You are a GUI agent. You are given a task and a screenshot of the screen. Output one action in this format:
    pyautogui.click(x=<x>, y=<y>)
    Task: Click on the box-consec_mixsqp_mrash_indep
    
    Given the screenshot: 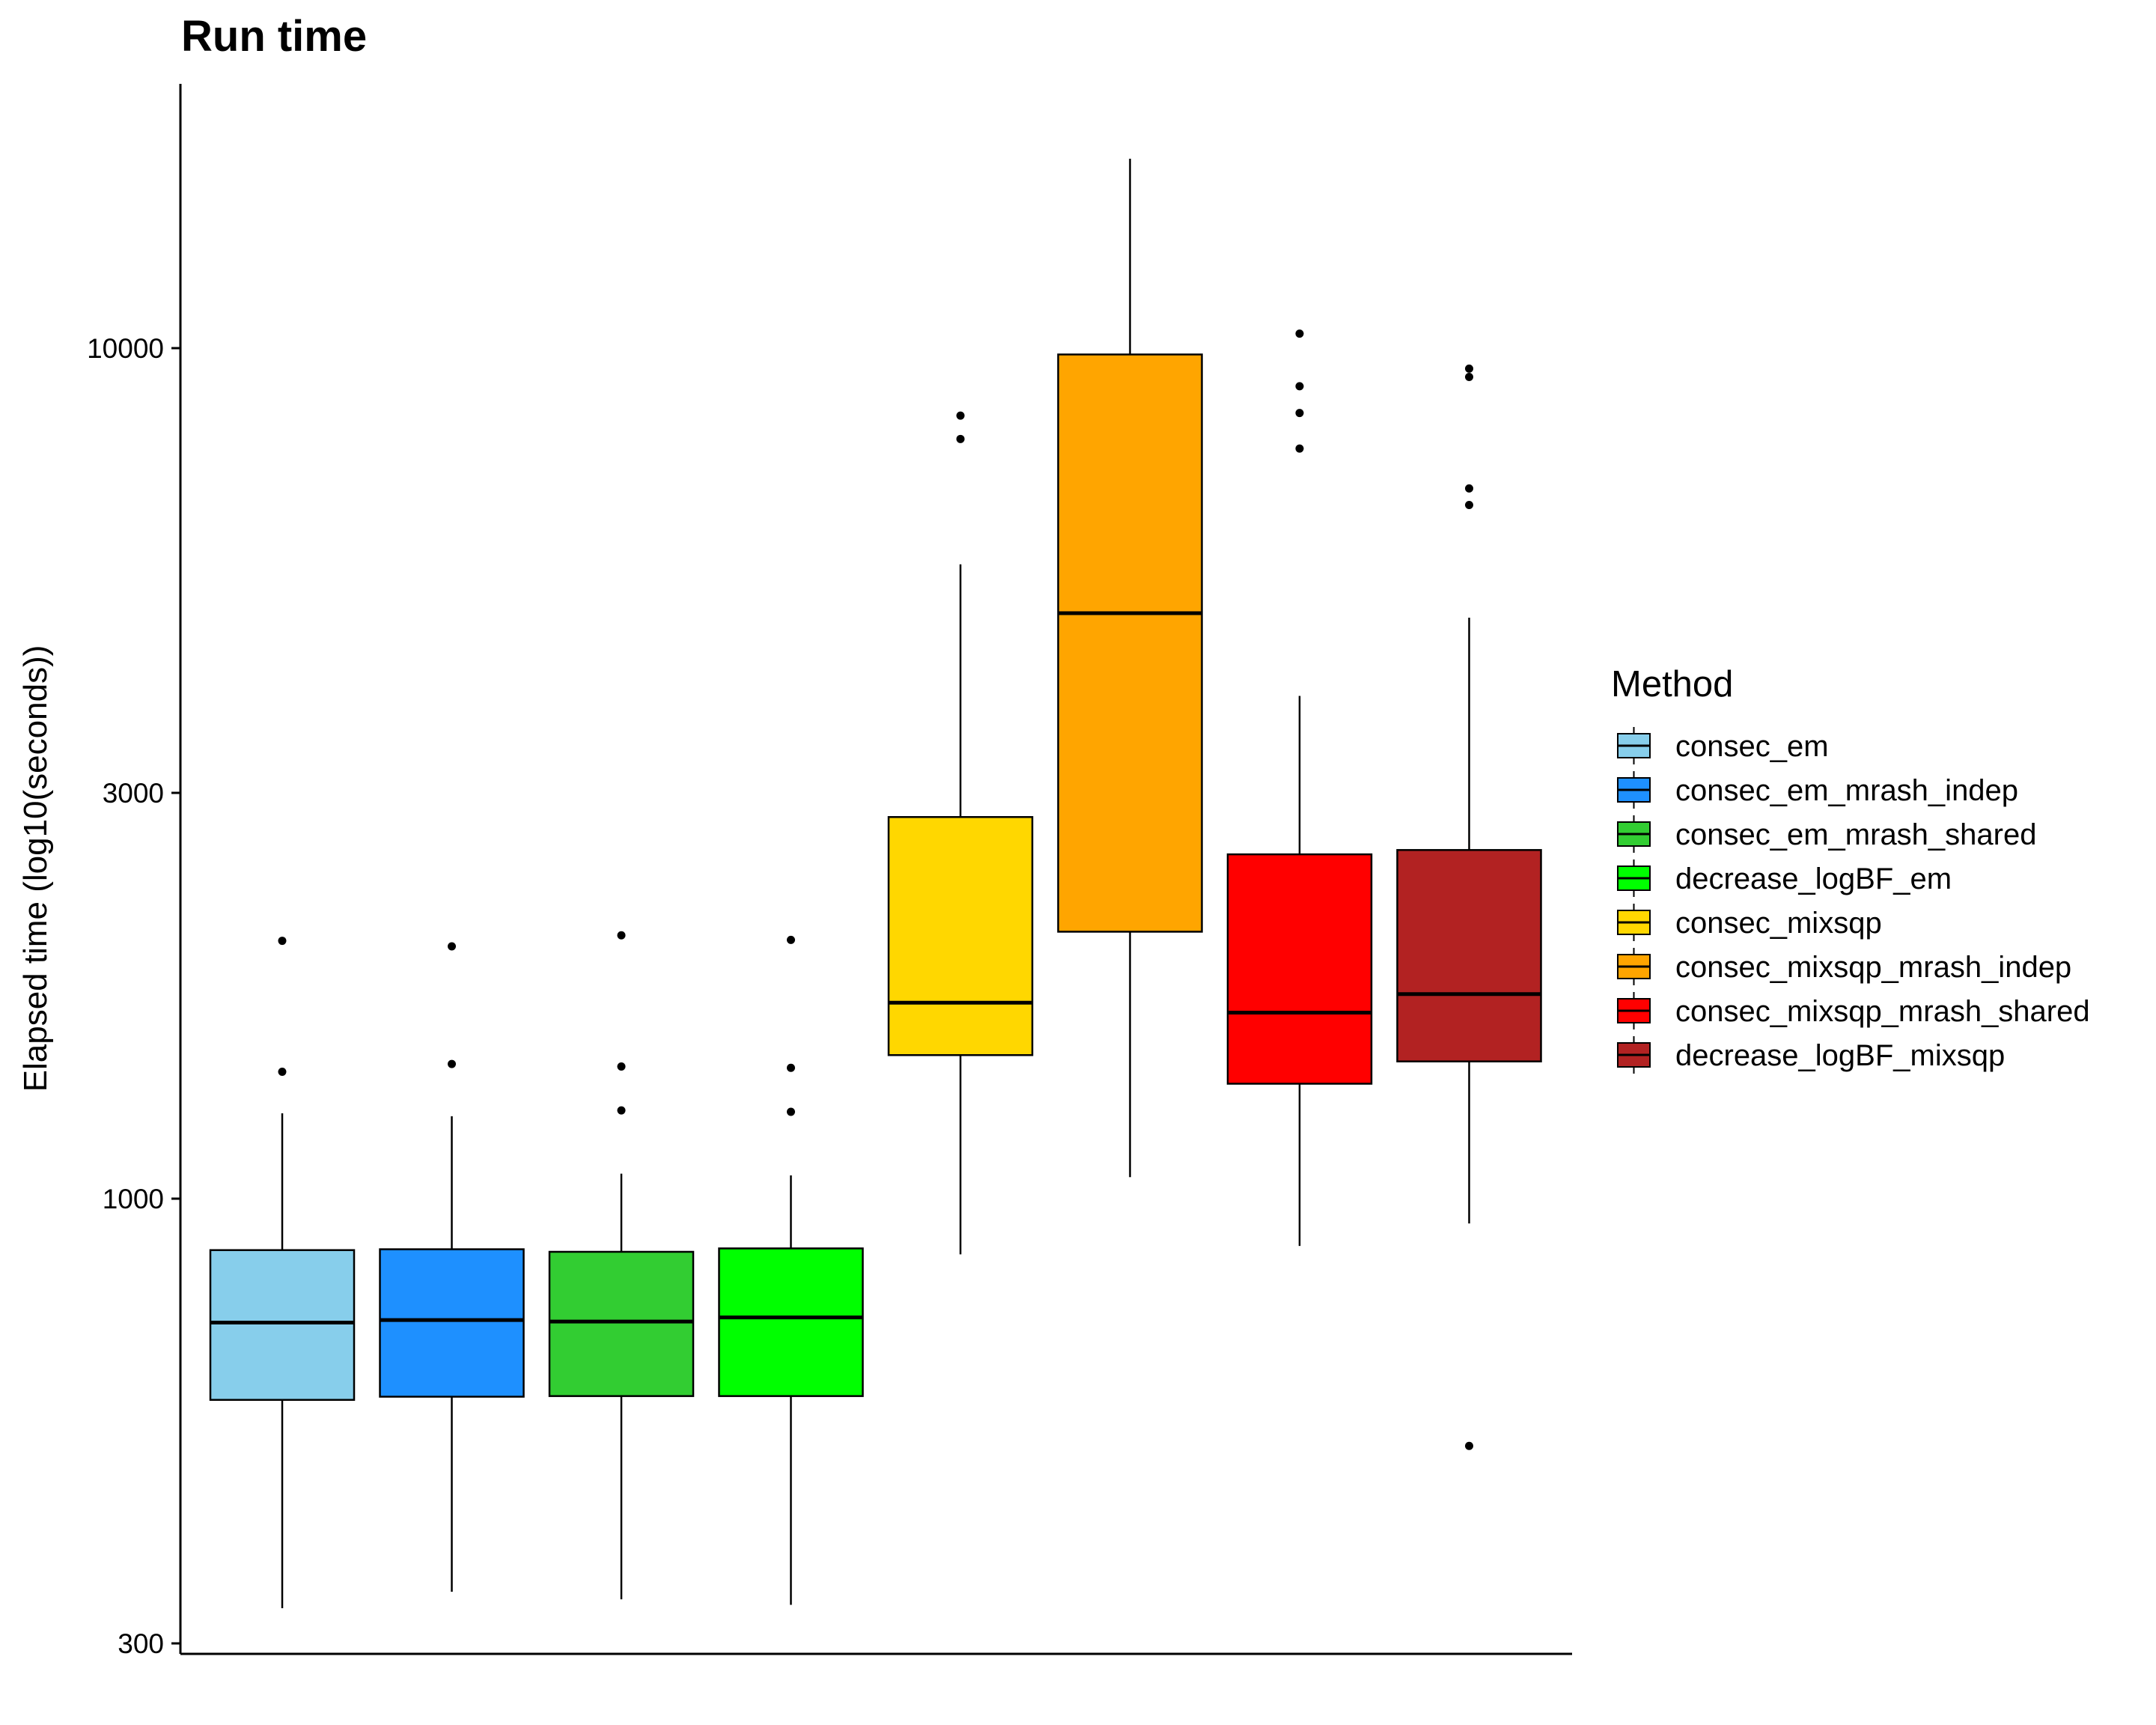 What is the action you would take?
    pyautogui.click(x=1130, y=668)
    